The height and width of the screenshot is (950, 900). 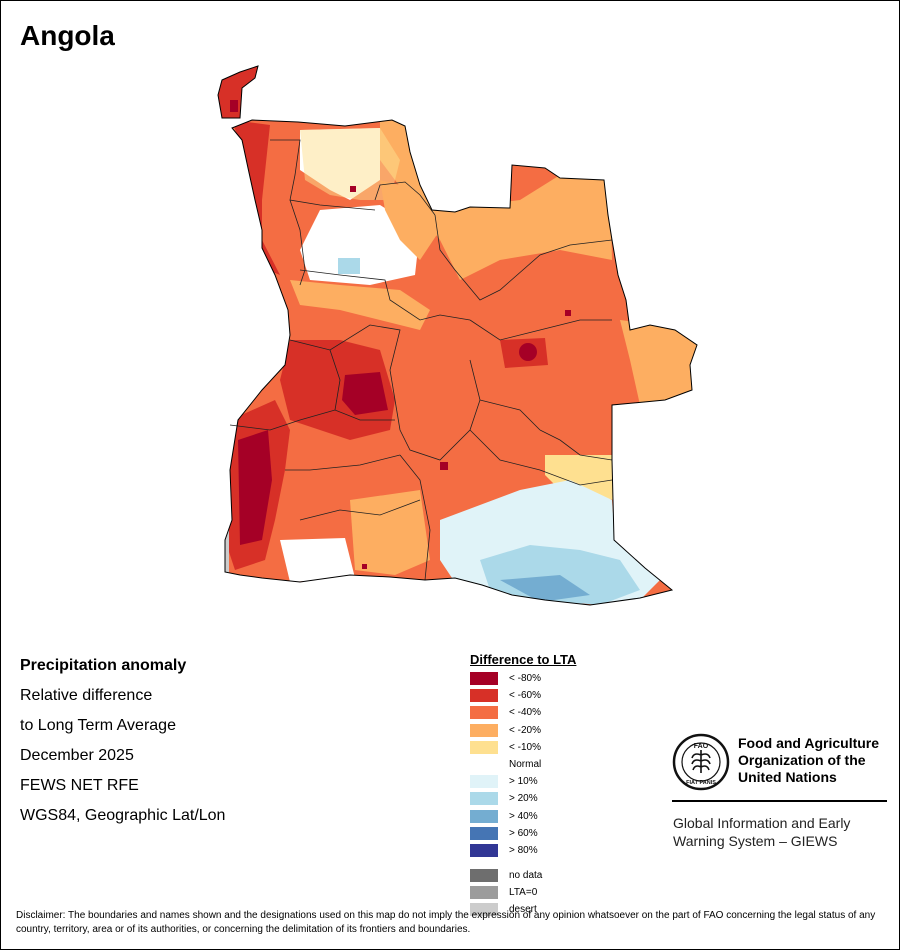 I want to click on fao-logo-motto: FIAT PANIS, so click(x=701, y=783).